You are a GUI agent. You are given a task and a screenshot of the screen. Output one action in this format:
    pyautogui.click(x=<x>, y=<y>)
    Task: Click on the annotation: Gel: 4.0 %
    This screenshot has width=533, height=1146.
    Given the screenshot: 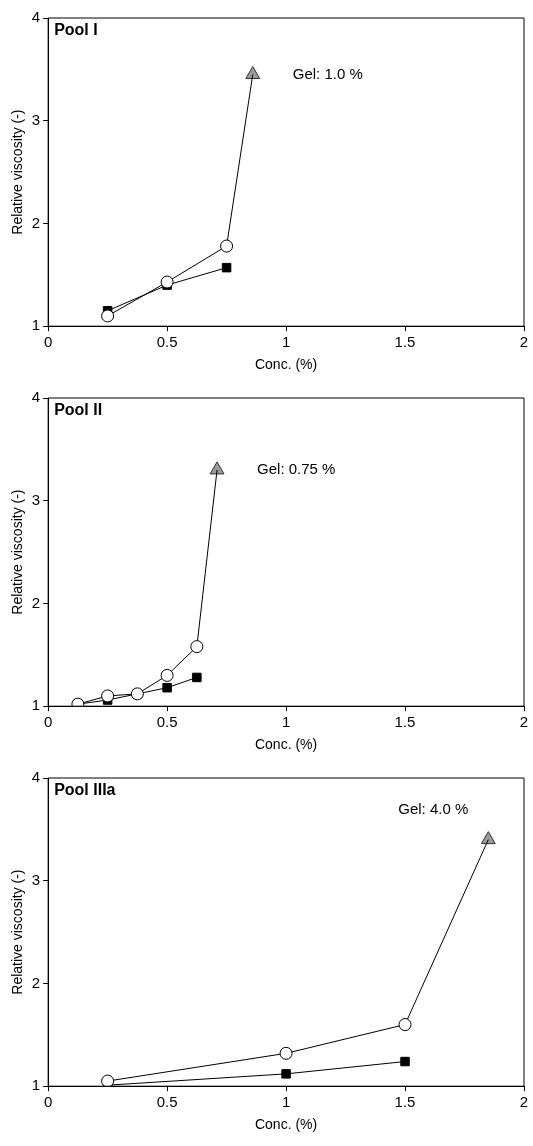 What is the action you would take?
    pyautogui.click(x=433, y=808)
    